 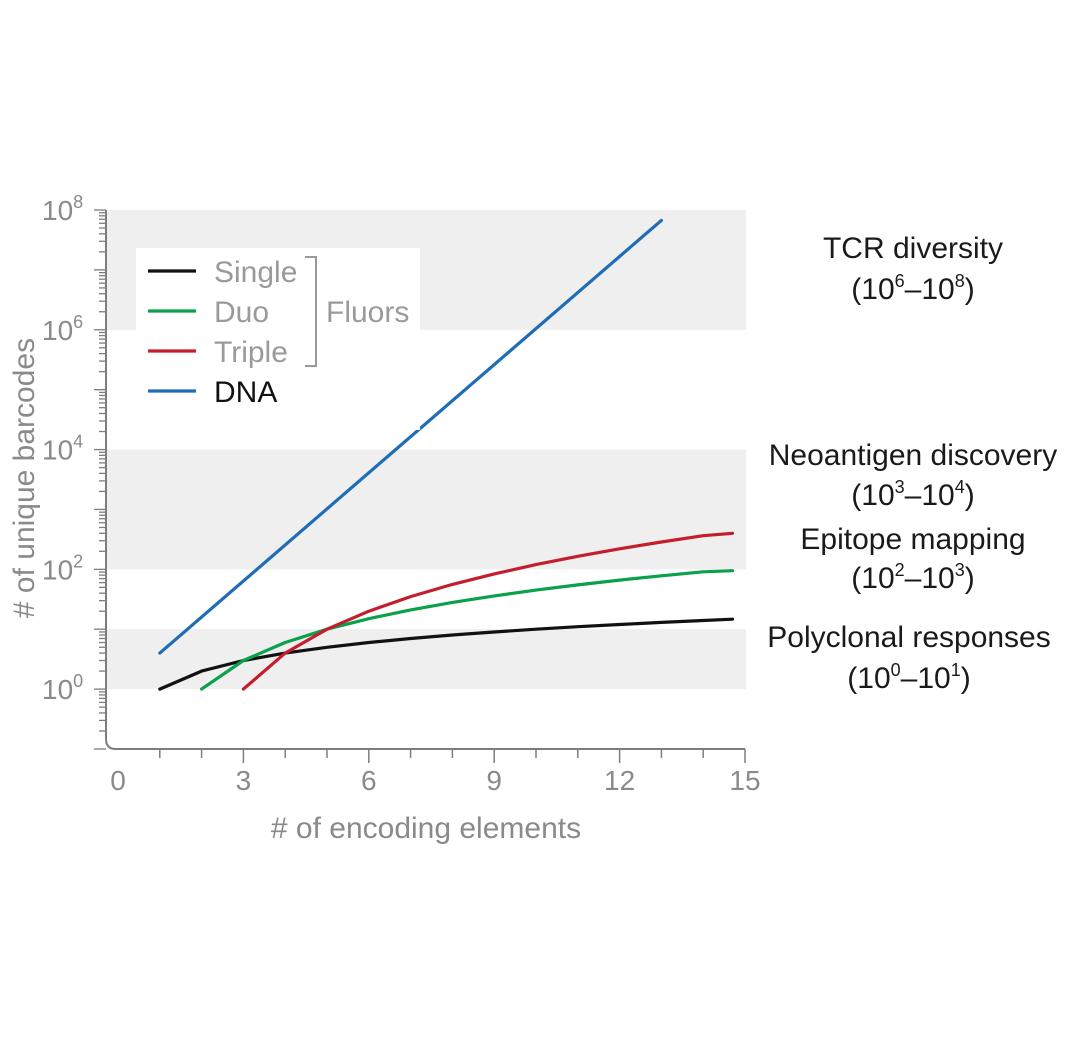 I want to click on y-tick-label: 10⁴, so click(x=62, y=449).